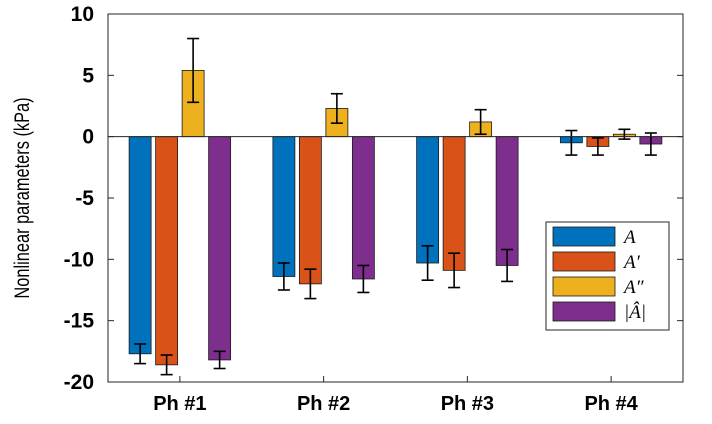 Image resolution: width=712 pixels, height=424 pixels. What do you see at coordinates (323, 404) in the screenshot?
I see `x-tick-label: Ph #2` at bounding box center [323, 404].